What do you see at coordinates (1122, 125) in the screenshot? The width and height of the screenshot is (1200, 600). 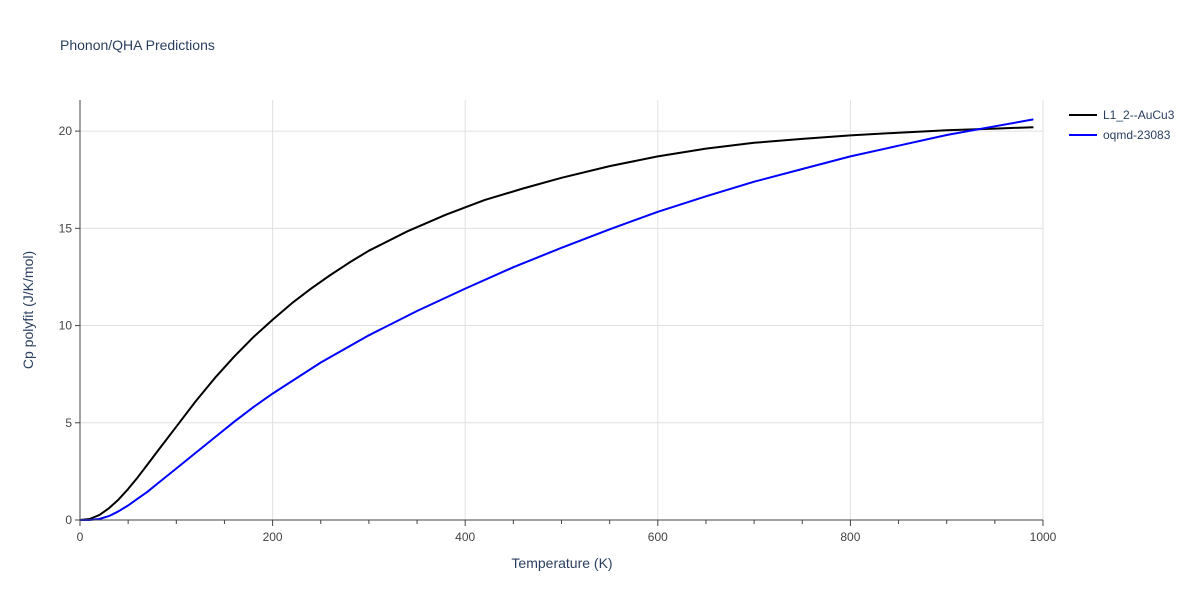 I see `legend: L1_2--AuCu3 oqmd-23083` at bounding box center [1122, 125].